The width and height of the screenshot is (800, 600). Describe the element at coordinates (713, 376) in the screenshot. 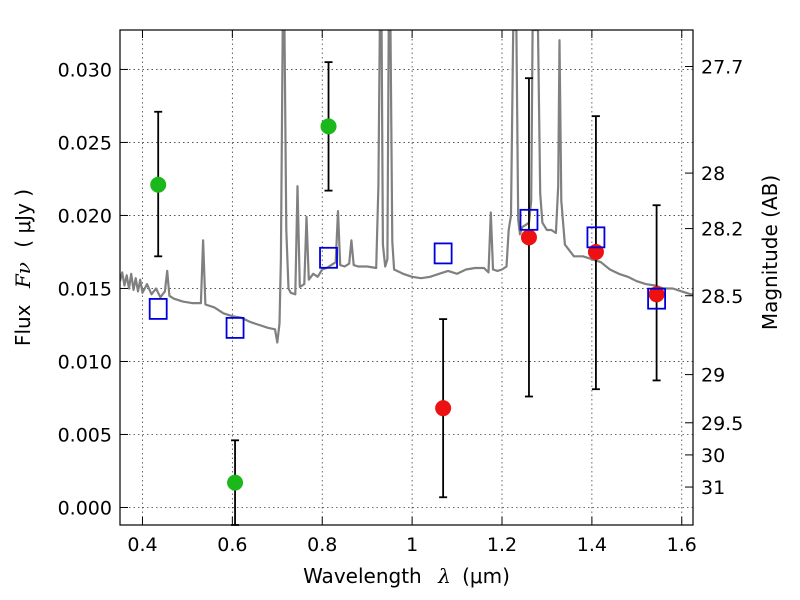

I see `magnitude-tick-label: 29` at that location.